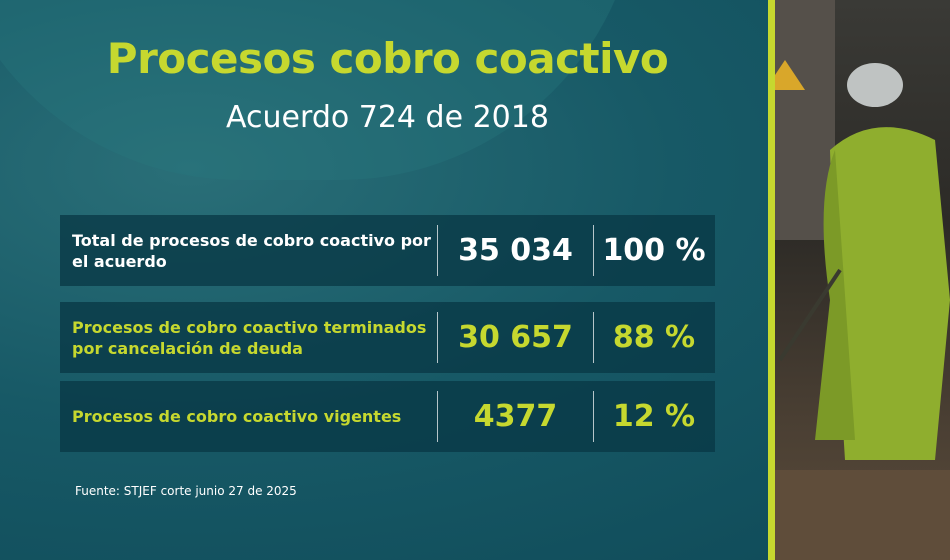  I want to click on tool, so click(810, 315).